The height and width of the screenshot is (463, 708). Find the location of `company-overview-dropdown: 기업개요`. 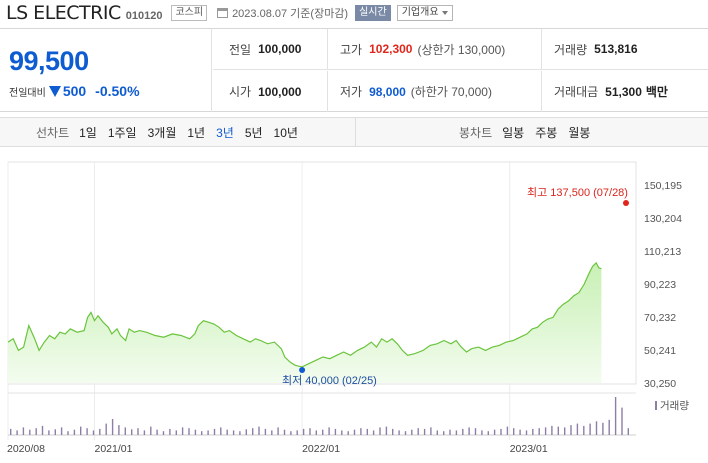

company-overview-dropdown: 기업개요 is located at coordinates (424, 13).